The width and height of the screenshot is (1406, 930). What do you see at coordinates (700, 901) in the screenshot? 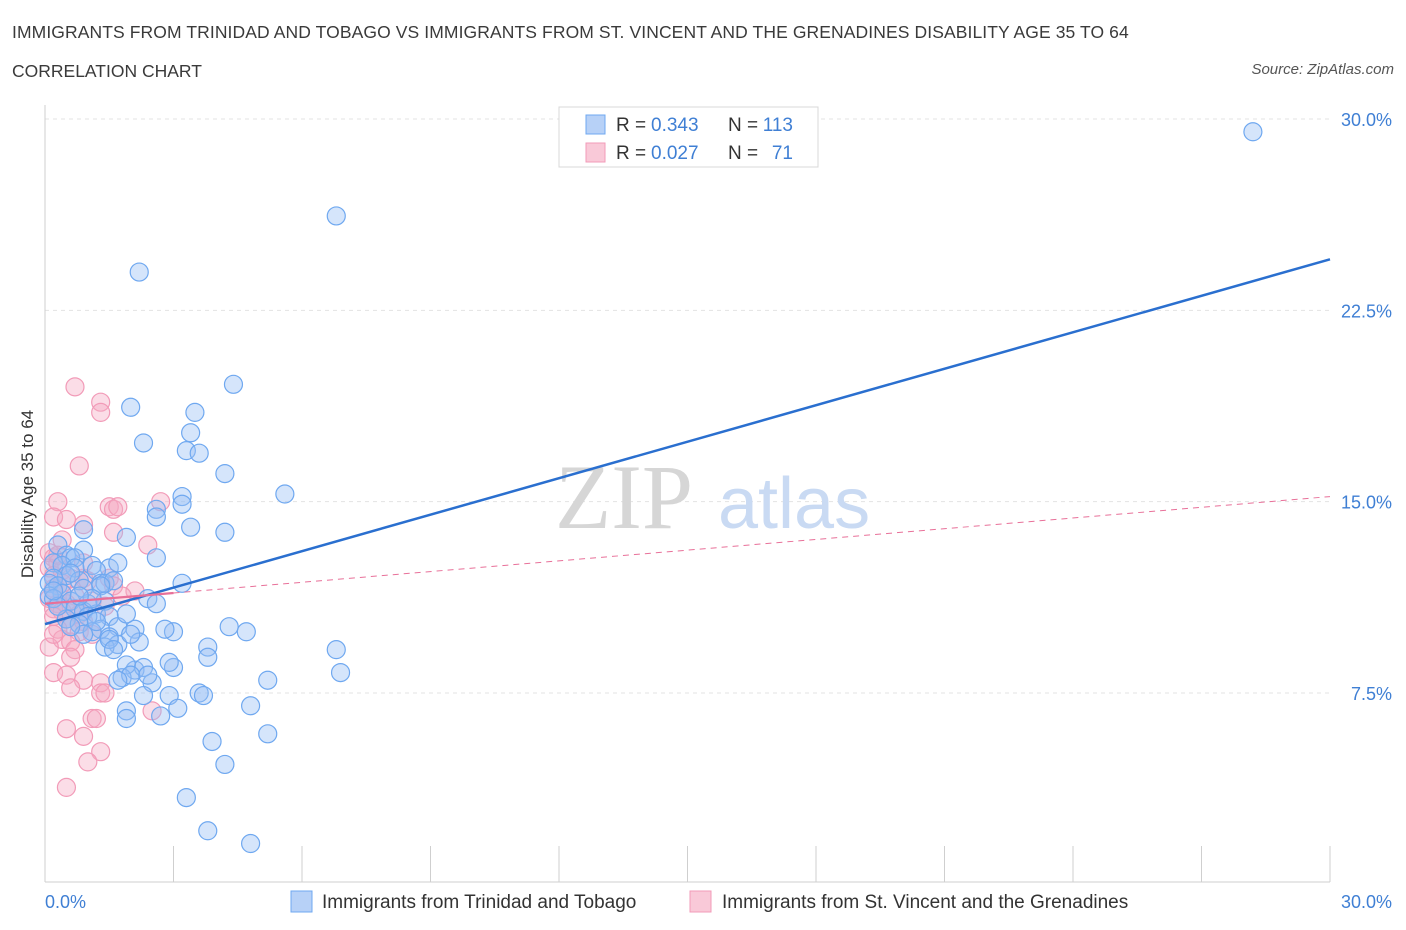
I see `bottom-legend-swatch-pink` at bounding box center [700, 901].